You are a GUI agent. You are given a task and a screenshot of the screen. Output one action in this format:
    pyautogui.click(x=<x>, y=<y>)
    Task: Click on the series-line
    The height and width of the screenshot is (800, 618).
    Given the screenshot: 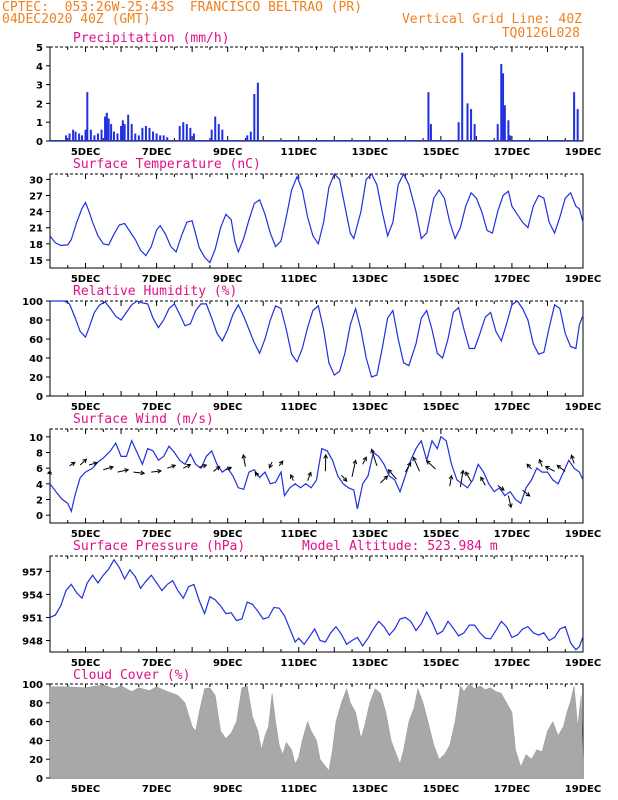 What is the action you would take?
    pyautogui.click(x=317, y=339)
    